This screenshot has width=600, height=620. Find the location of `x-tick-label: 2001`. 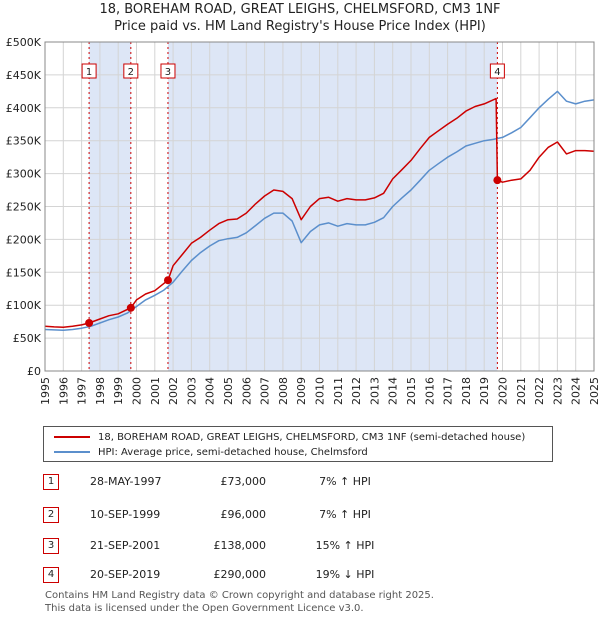

x-tick-label: 2001 is located at coordinates (155, 391).